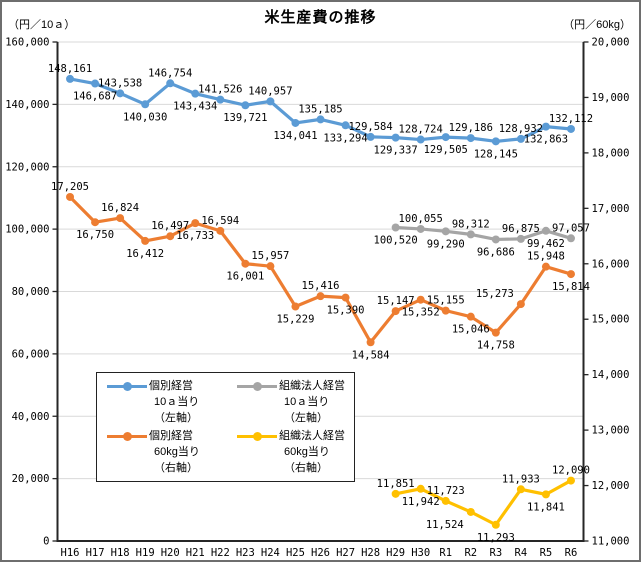 The height and width of the screenshot is (571, 641). What do you see at coordinates (546, 553) in the screenshot?
I see `x-axis-tick-label: R5` at bounding box center [546, 553].